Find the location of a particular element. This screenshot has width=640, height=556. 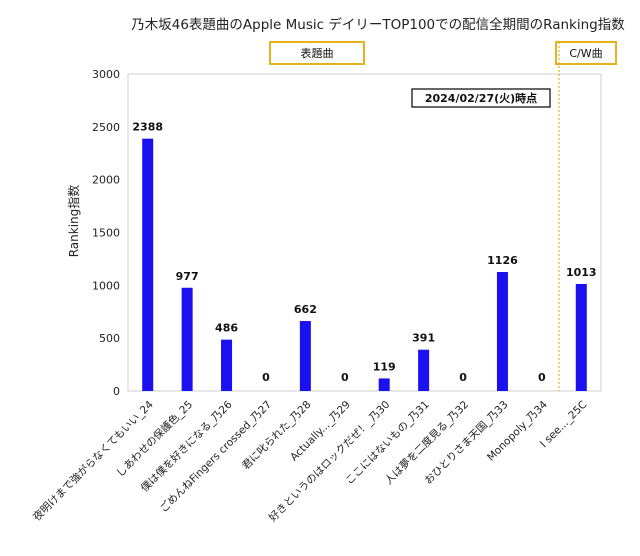

section-label-a: 表題曲 is located at coordinates (317, 53).